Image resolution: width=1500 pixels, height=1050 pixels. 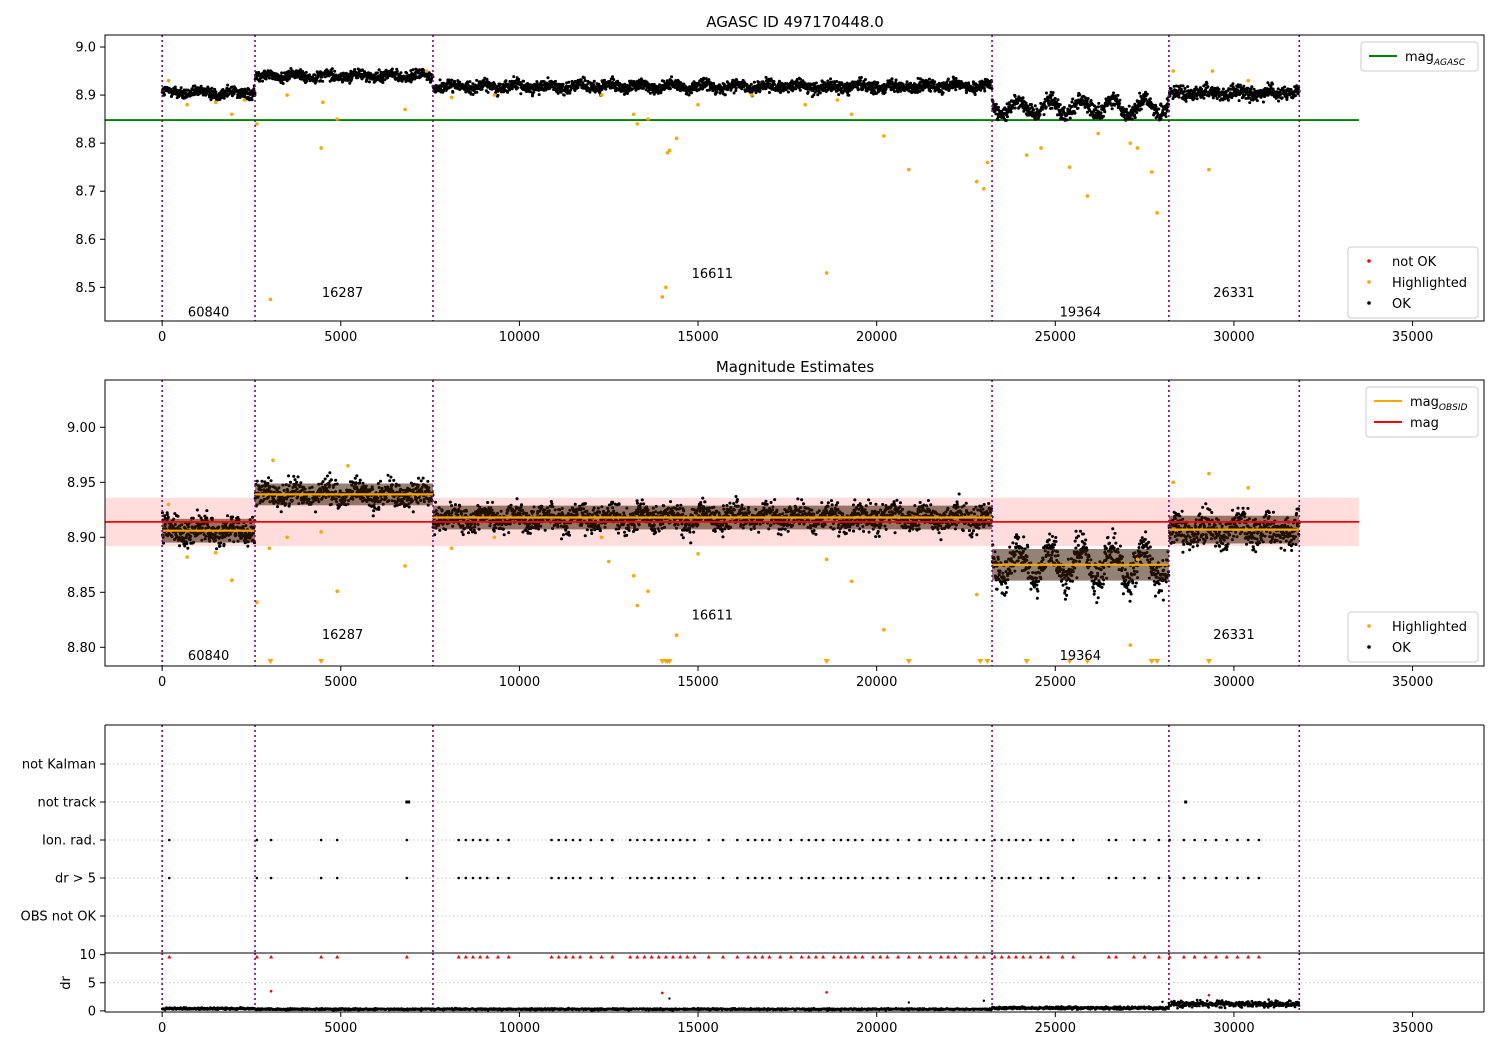 I want to click on top-legend-lower-entry-label: Highlighted, so click(x=1429, y=283).